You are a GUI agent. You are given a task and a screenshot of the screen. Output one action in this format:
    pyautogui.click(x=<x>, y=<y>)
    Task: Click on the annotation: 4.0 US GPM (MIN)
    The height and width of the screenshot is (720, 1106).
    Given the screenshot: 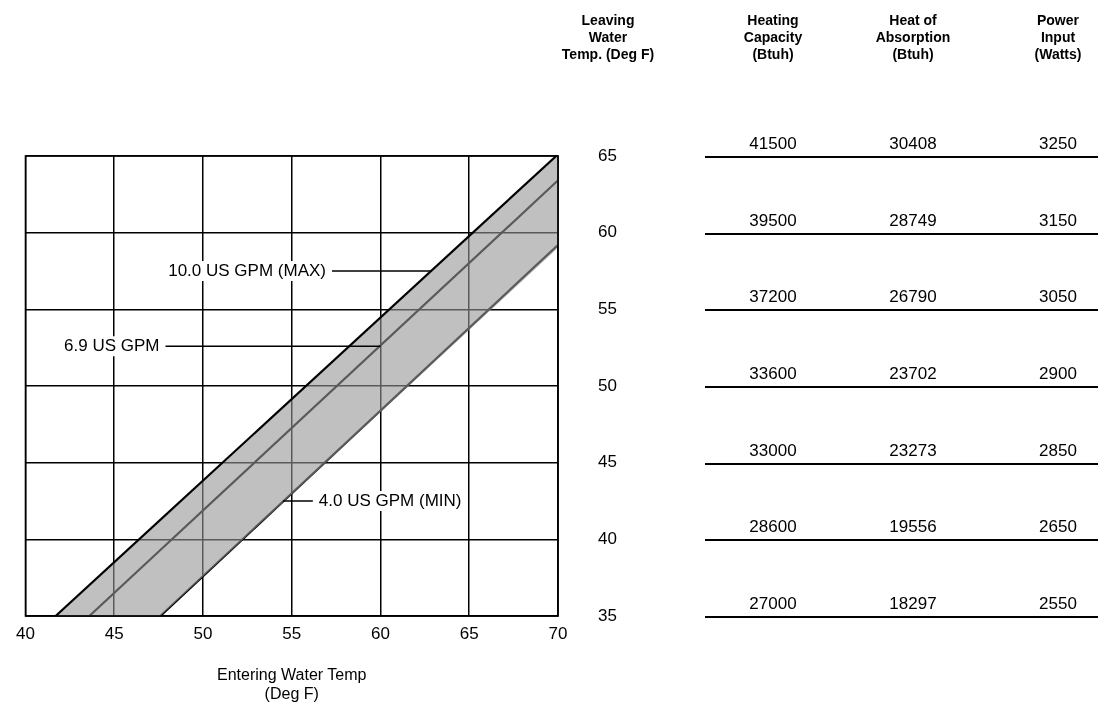 What is the action you would take?
    pyautogui.click(x=390, y=500)
    